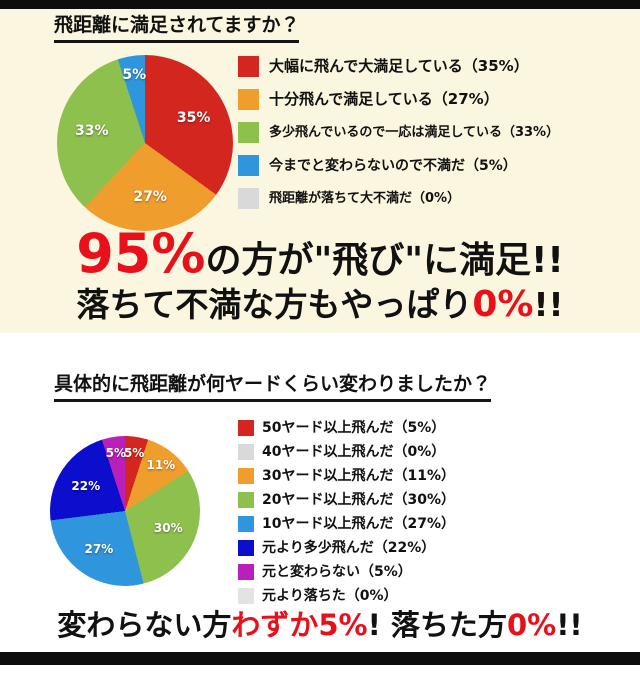 The image size is (640, 674). Describe the element at coordinates (358, 499) in the screenshot. I see `legend-label: 20ヤード以上飛んだ（30%）` at that location.